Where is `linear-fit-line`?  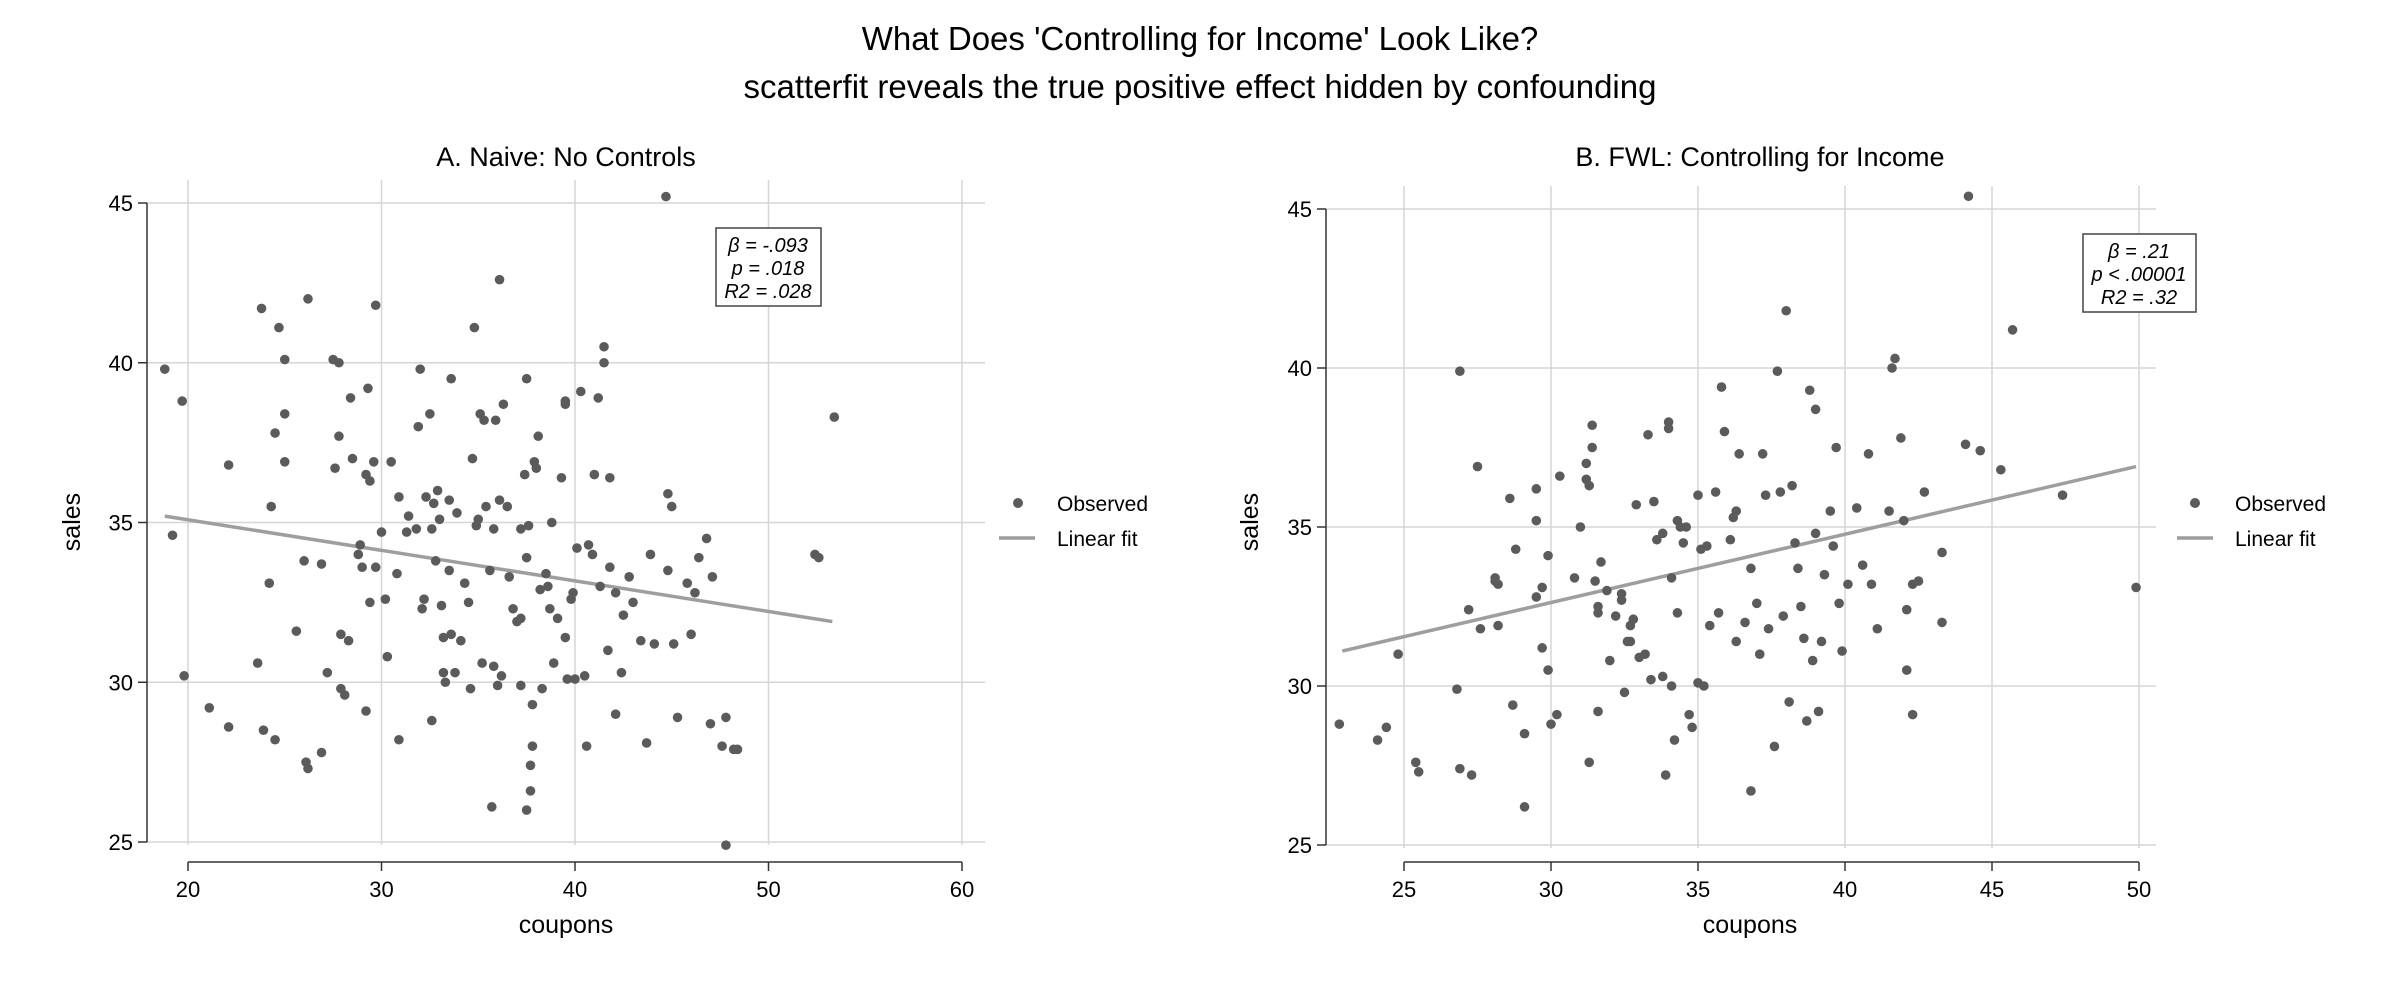 linear-fit-line is located at coordinates (498, 569).